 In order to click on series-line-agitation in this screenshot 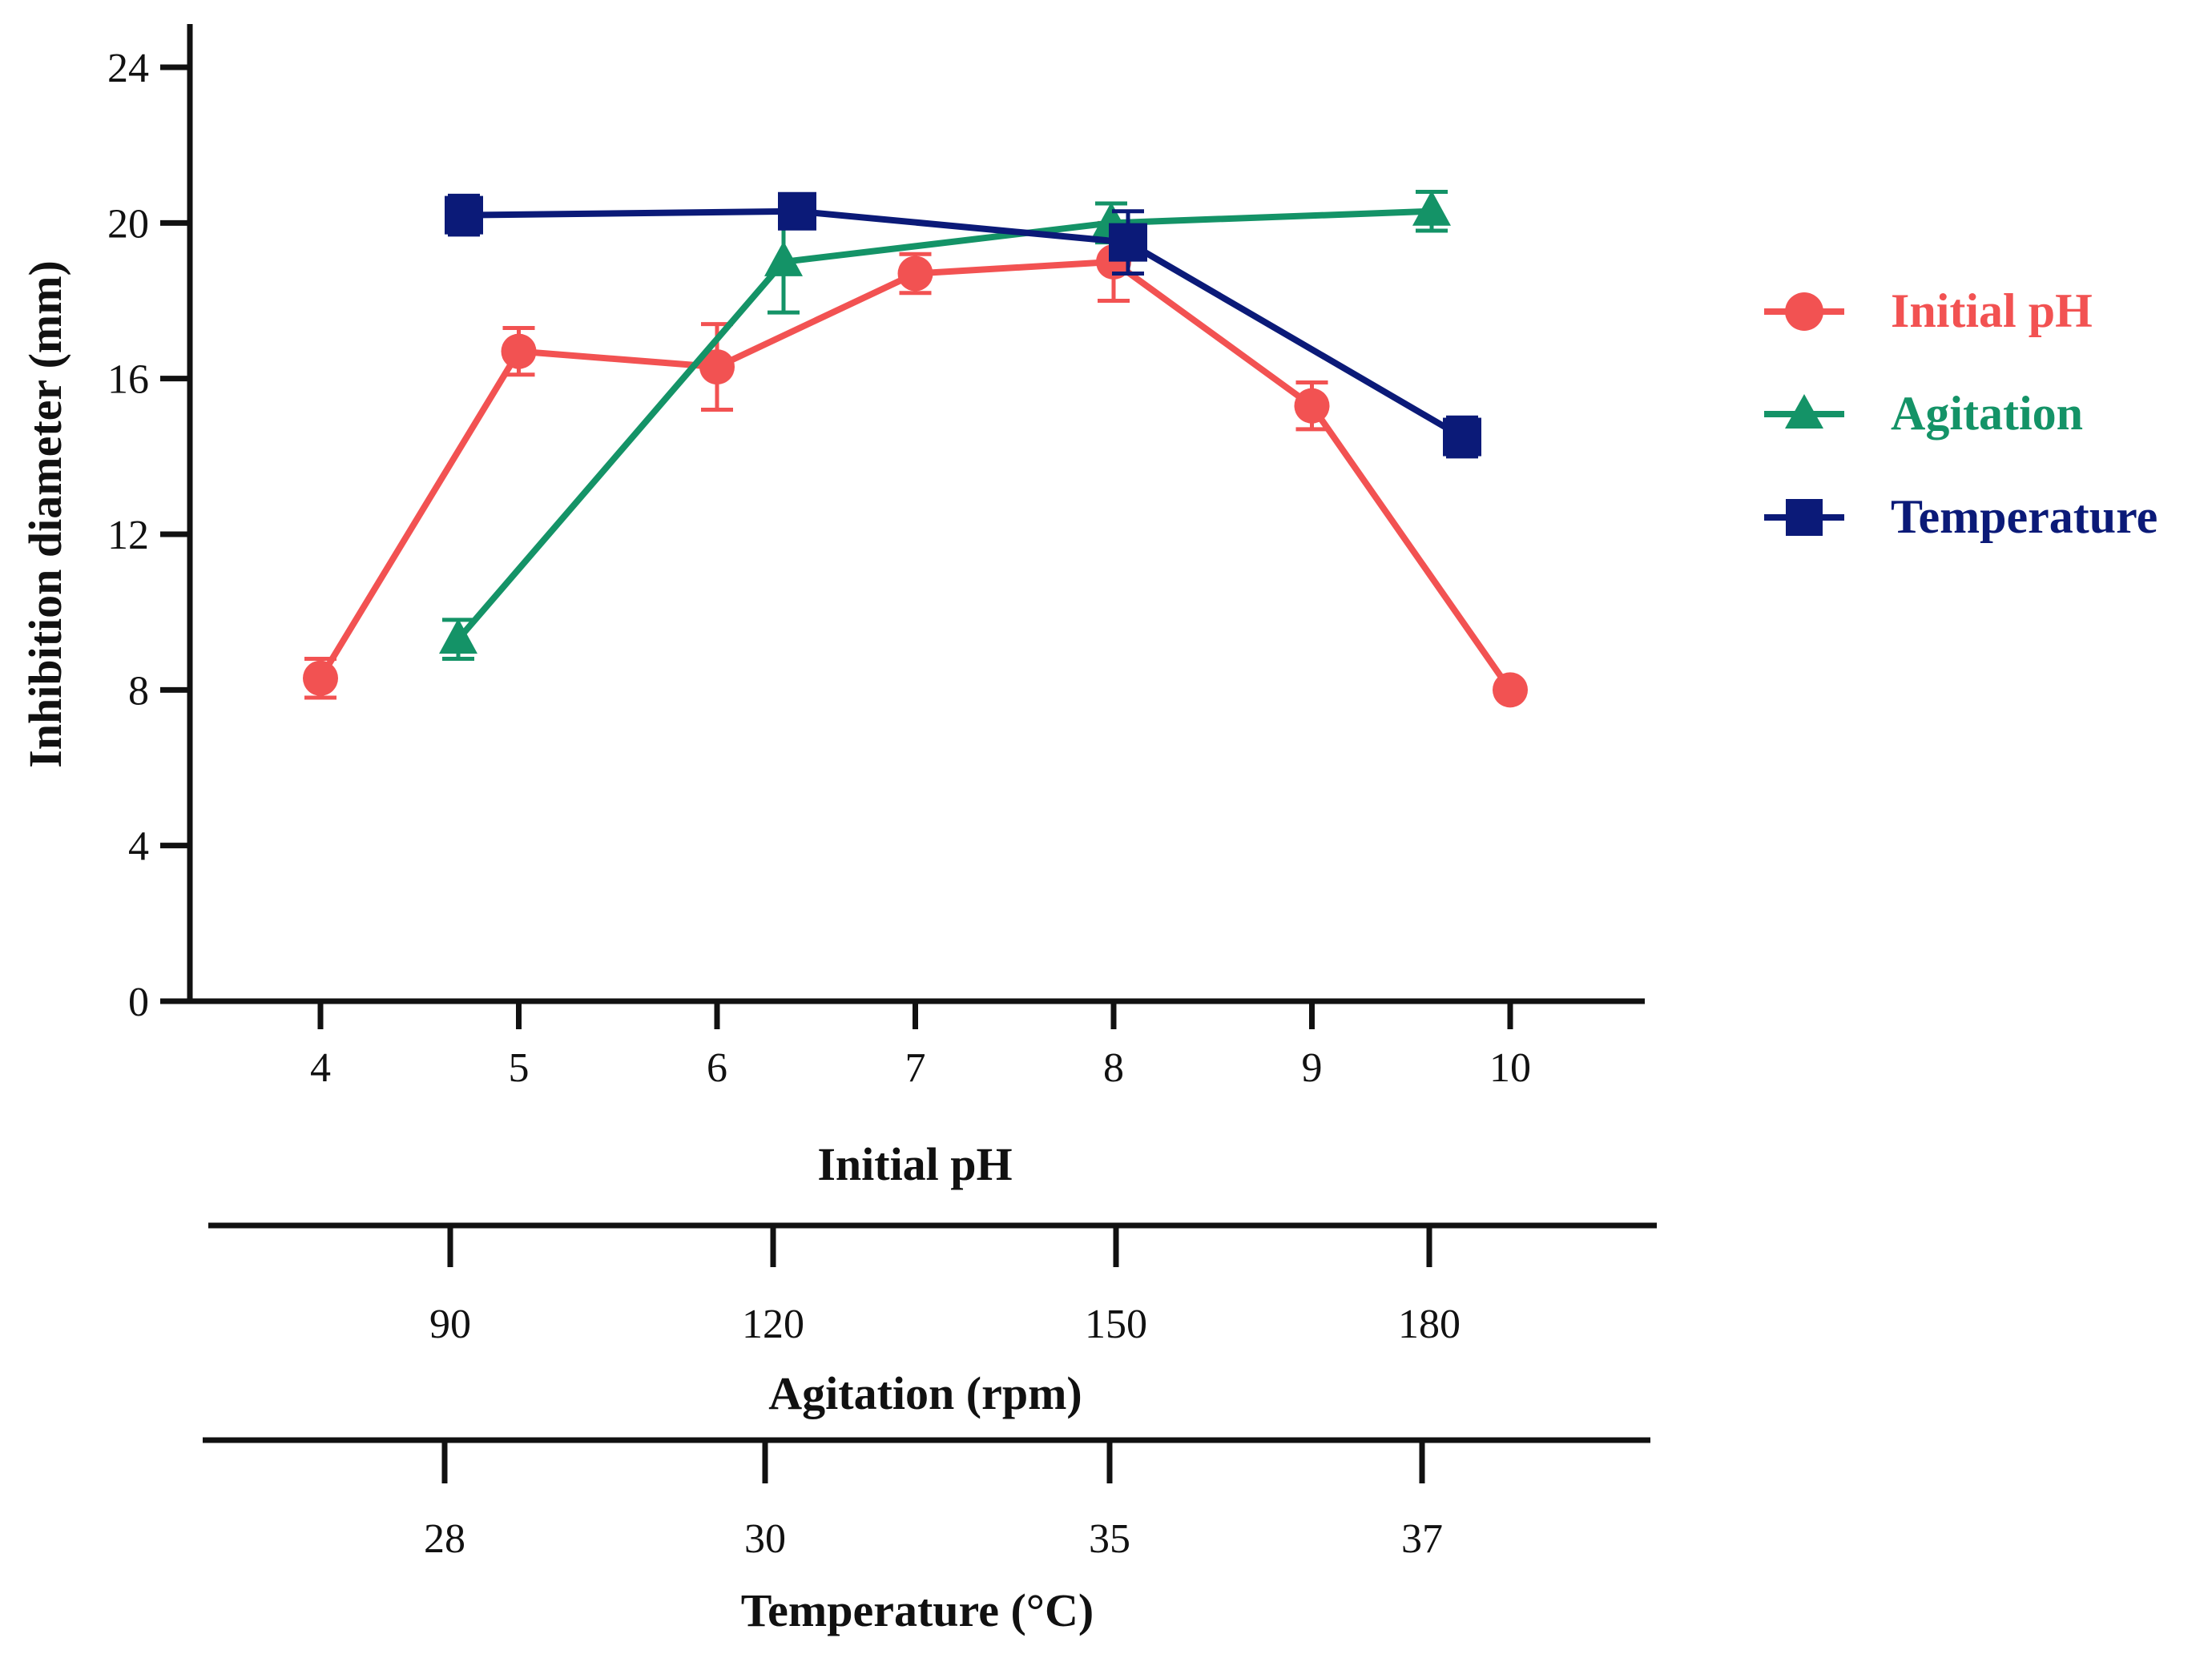, I will do `click(943, 425)`.